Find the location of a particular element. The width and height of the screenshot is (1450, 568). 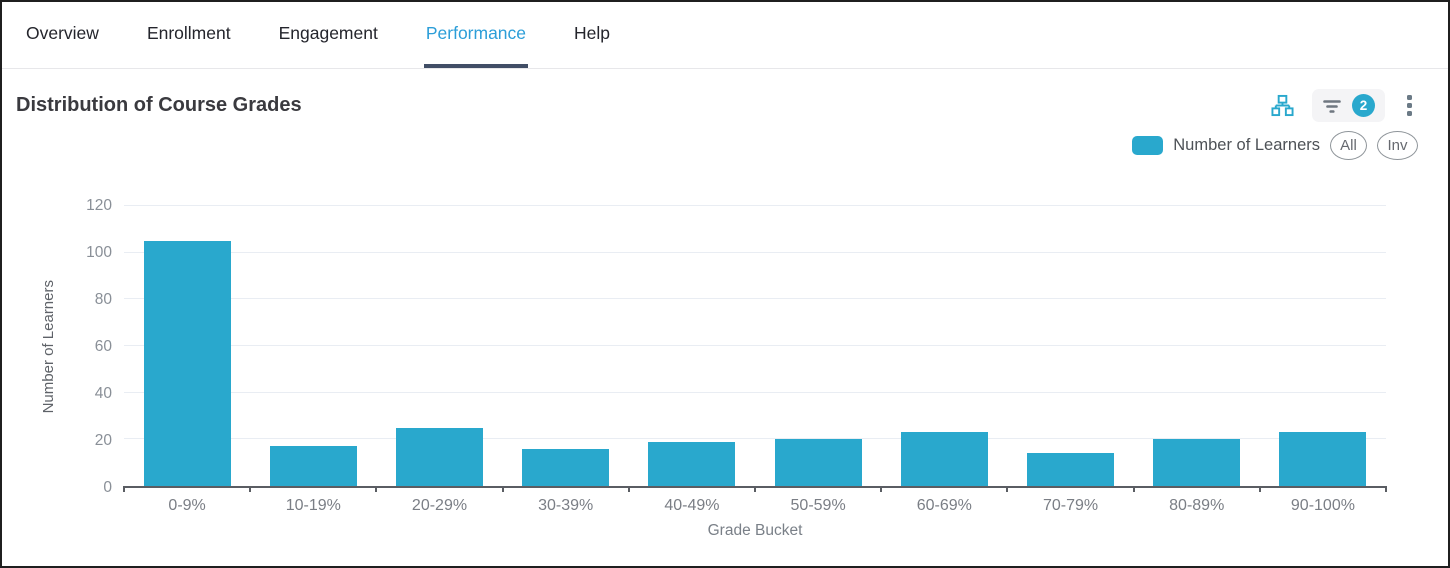

y-axis-tick-label: 120 is located at coordinates (99, 205).